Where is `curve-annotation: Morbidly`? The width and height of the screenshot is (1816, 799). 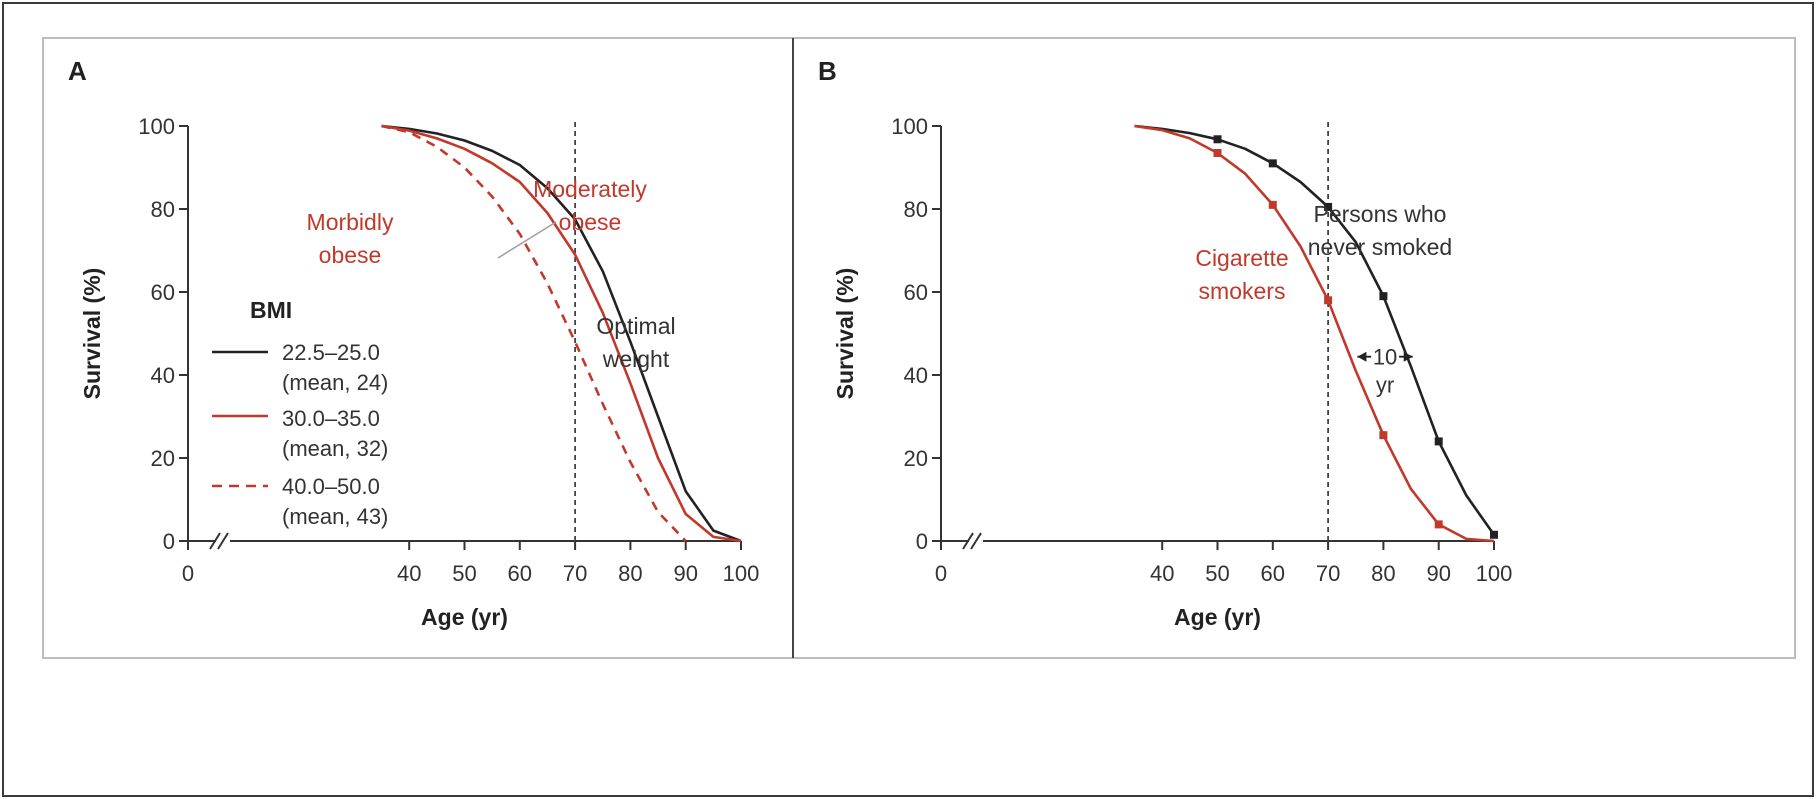
curve-annotation: Morbidly is located at coordinates (350, 222).